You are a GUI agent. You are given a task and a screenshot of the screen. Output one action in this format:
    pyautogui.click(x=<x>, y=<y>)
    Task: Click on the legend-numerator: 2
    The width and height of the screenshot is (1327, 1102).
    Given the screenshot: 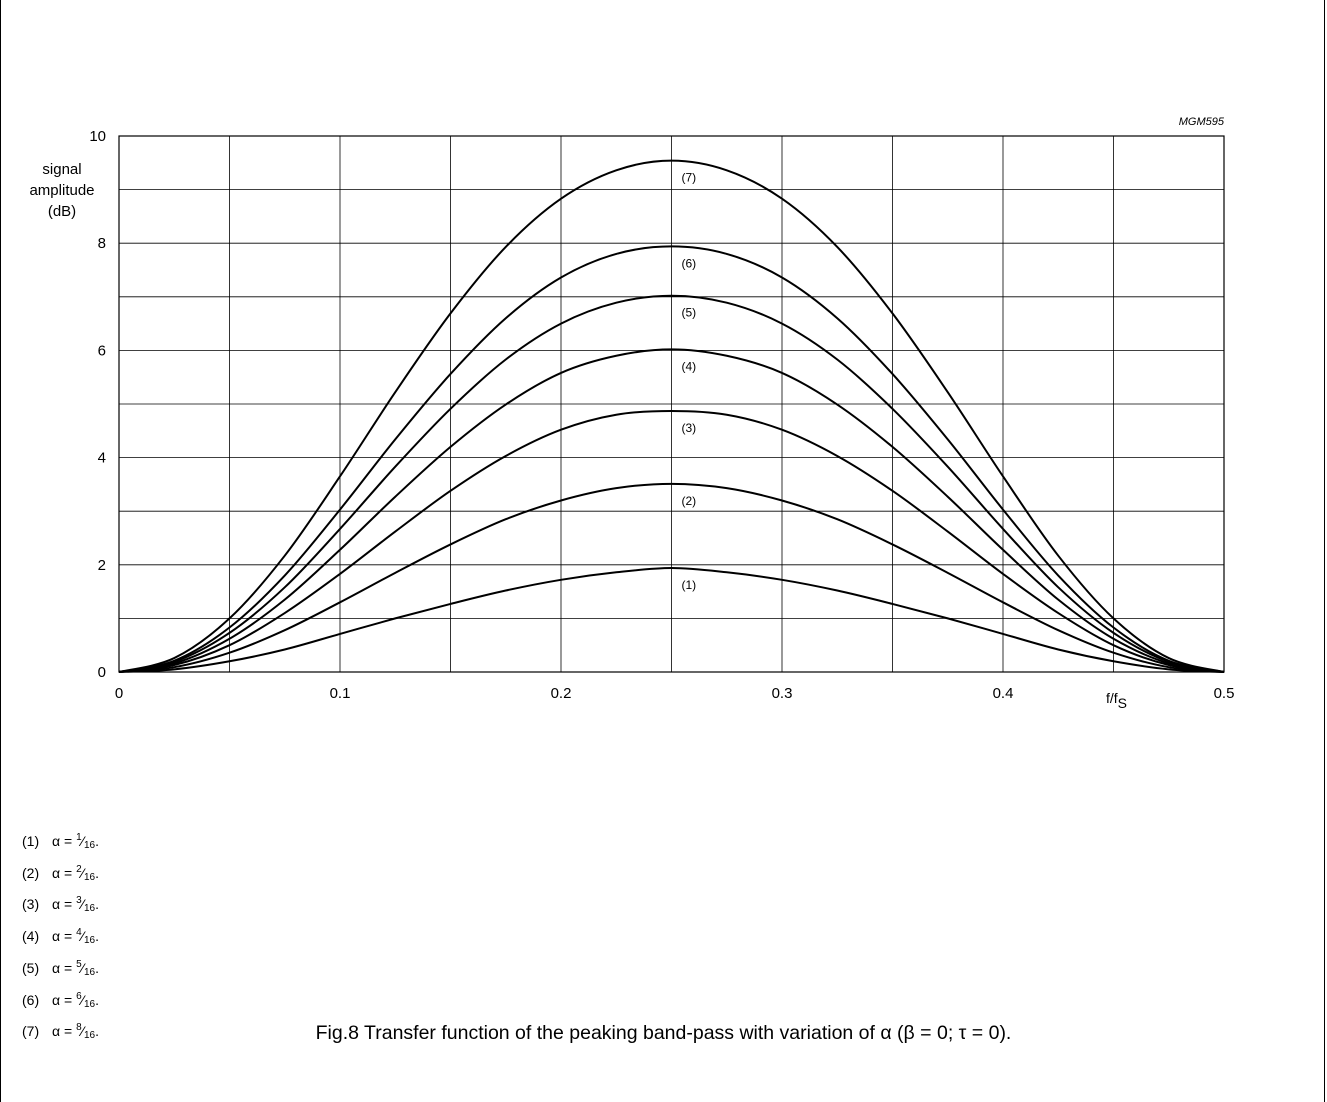 What is the action you would take?
    pyautogui.click(x=79, y=869)
    